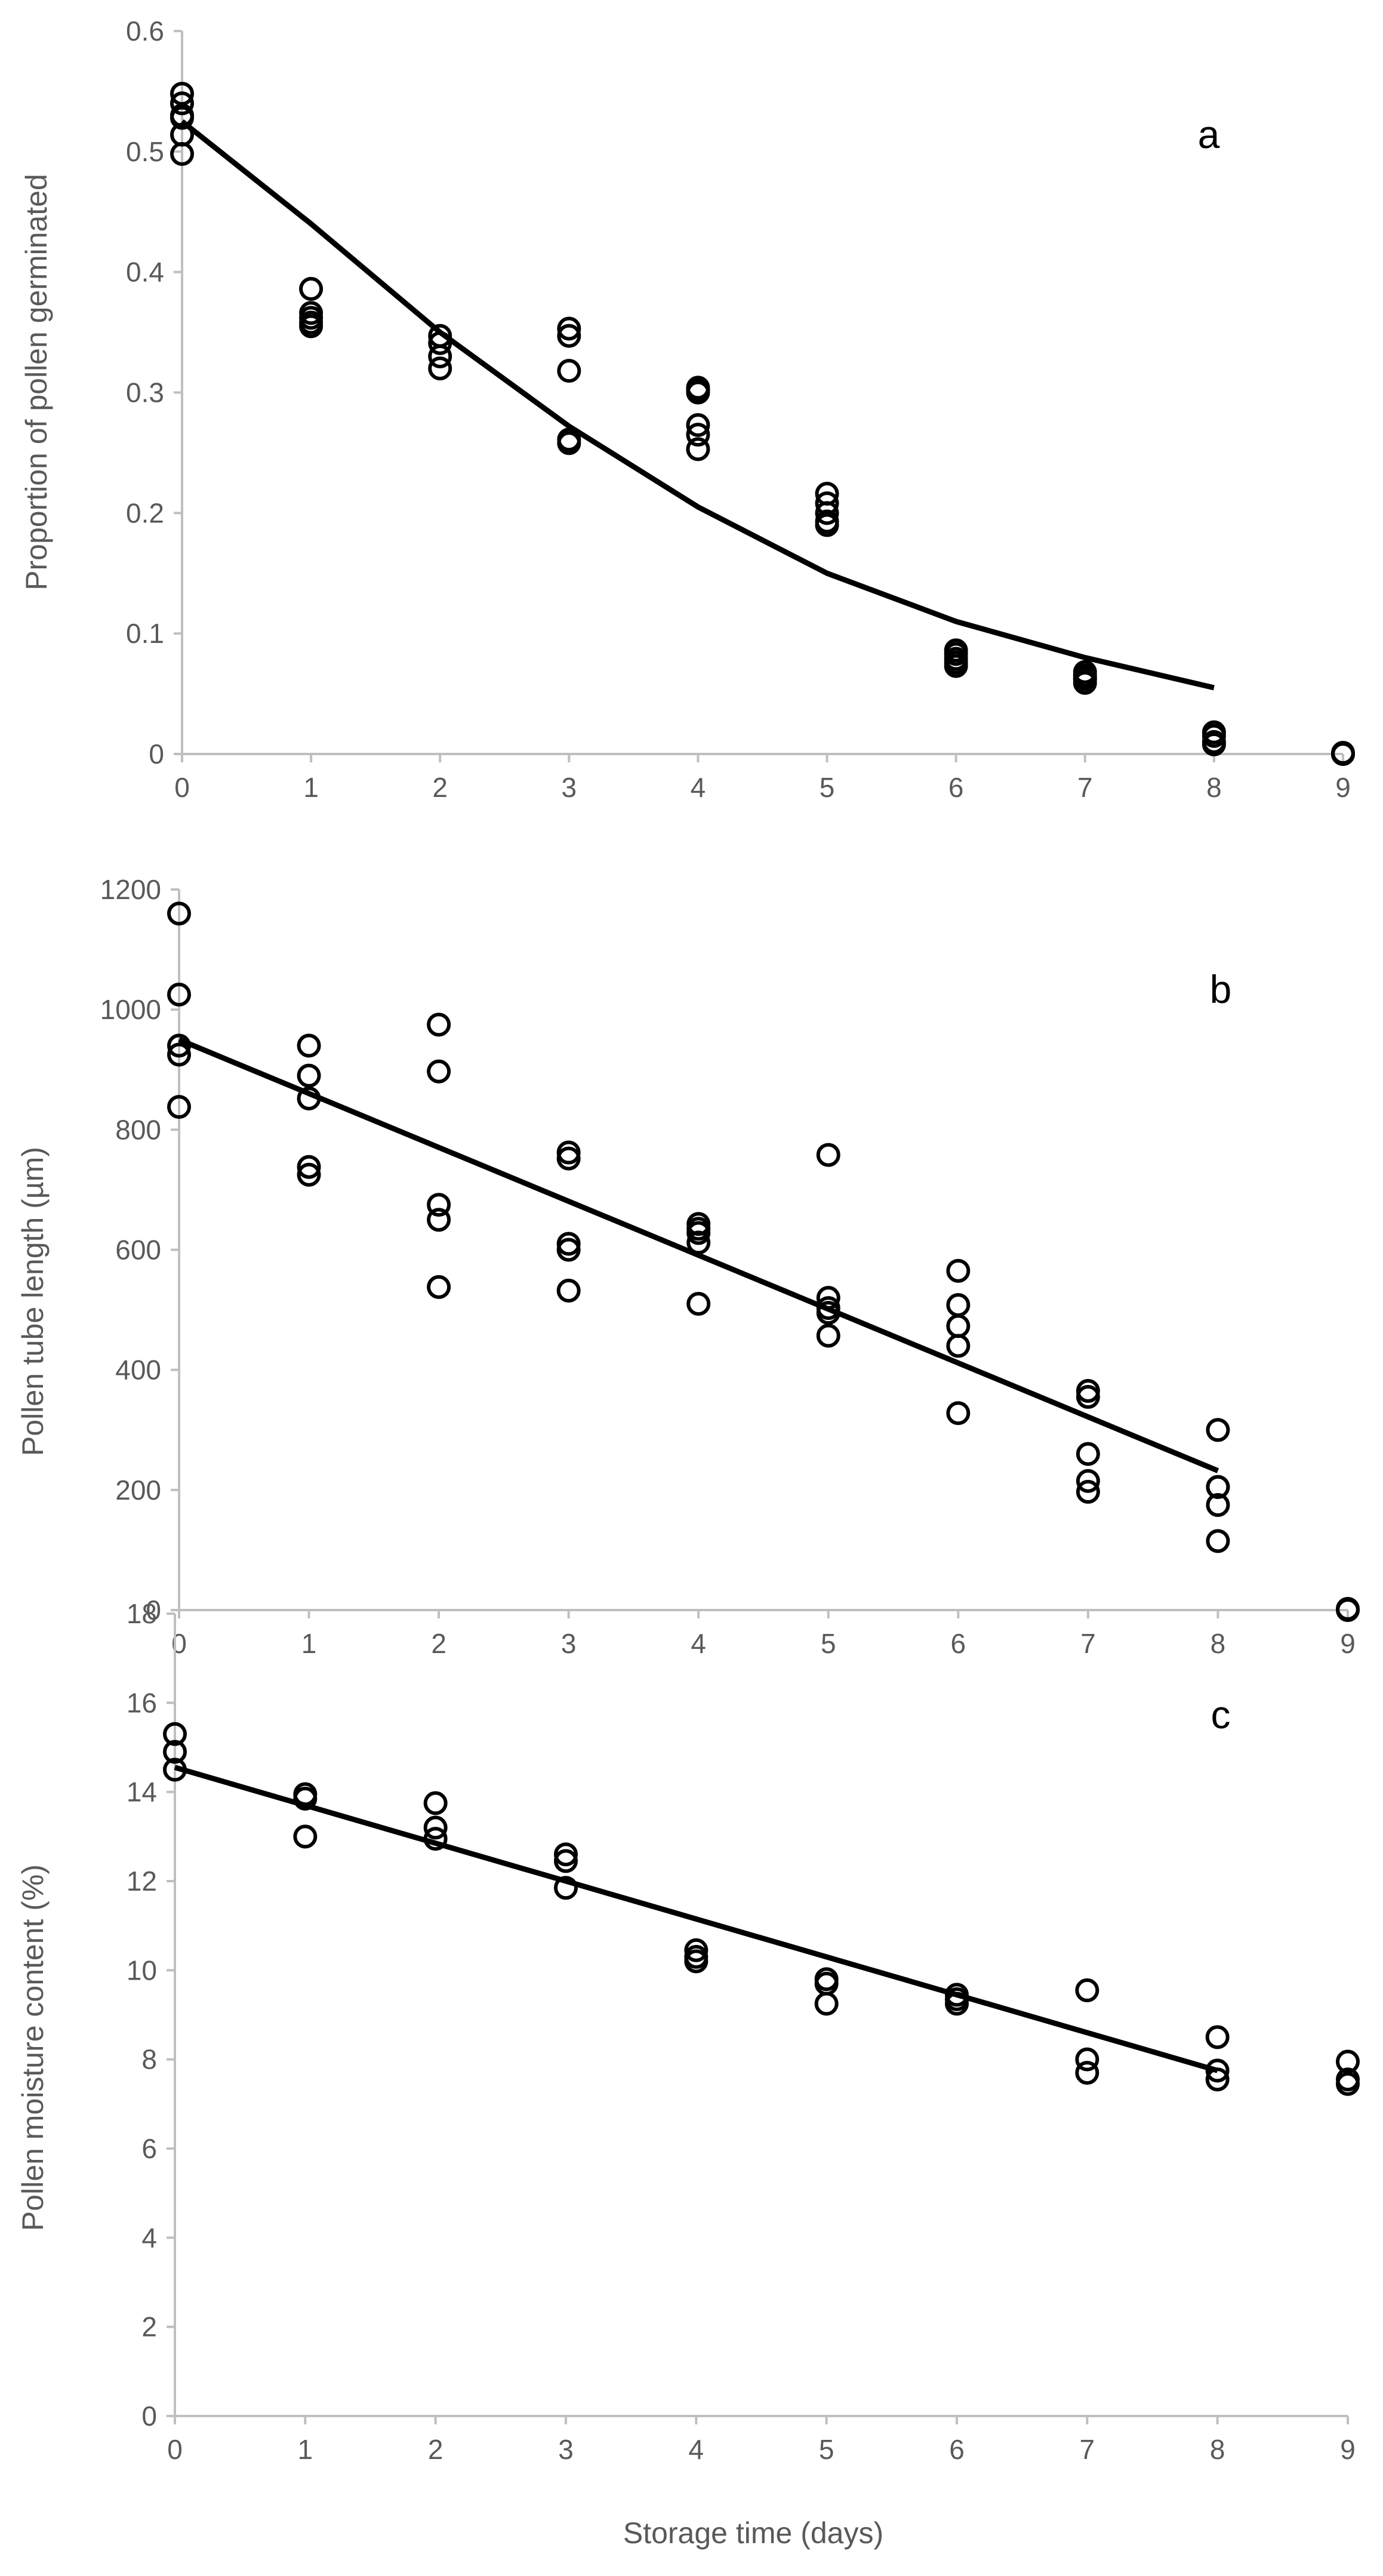 This screenshot has width=1383, height=2576. What do you see at coordinates (1221, 989) in the screenshot?
I see `panel-b-letter: b` at bounding box center [1221, 989].